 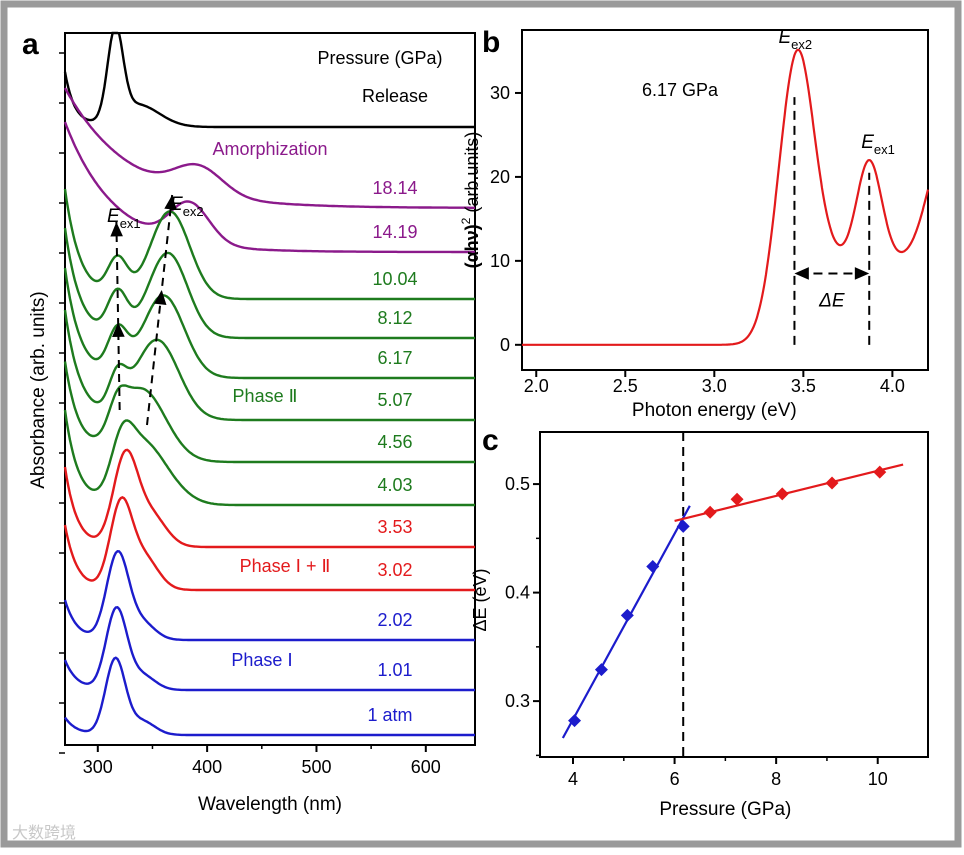 What do you see at coordinates (270, 804) in the screenshot?
I see `x-axis-label: Wavelength (nm)` at bounding box center [270, 804].